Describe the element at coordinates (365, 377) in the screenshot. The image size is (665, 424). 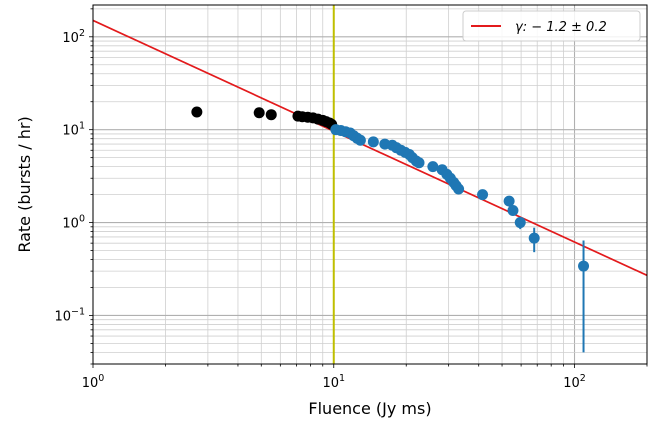
I see `x-axis-ticks: 10⁰ 10¹ 10²` at that location.